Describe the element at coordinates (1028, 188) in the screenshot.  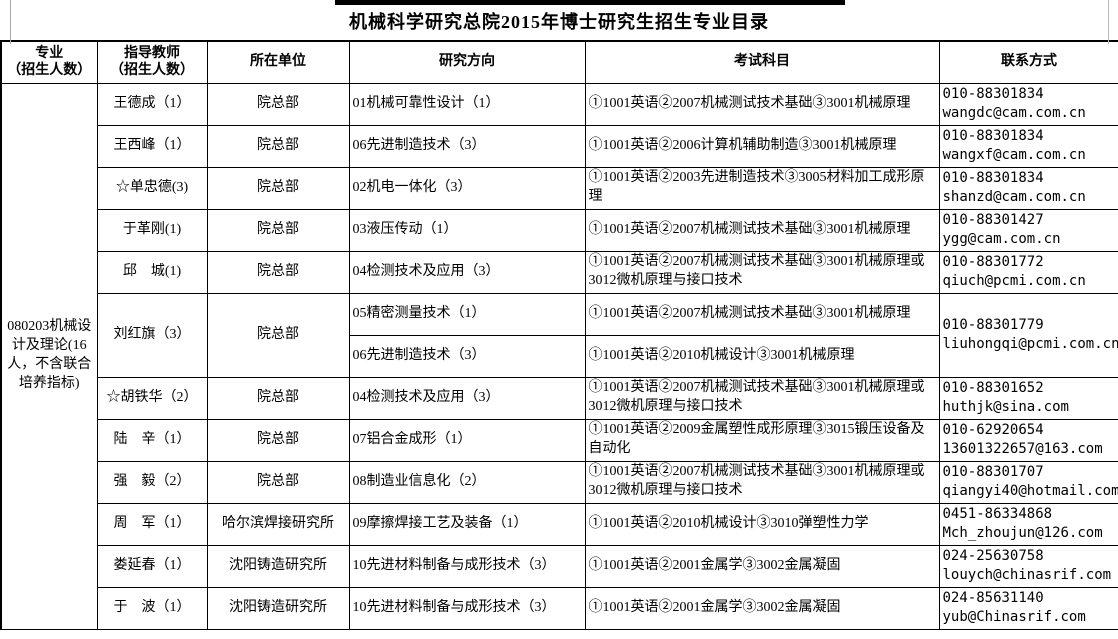
I see `cell-contact: 010-88301834 shanzd@cam.com.cn` at that location.